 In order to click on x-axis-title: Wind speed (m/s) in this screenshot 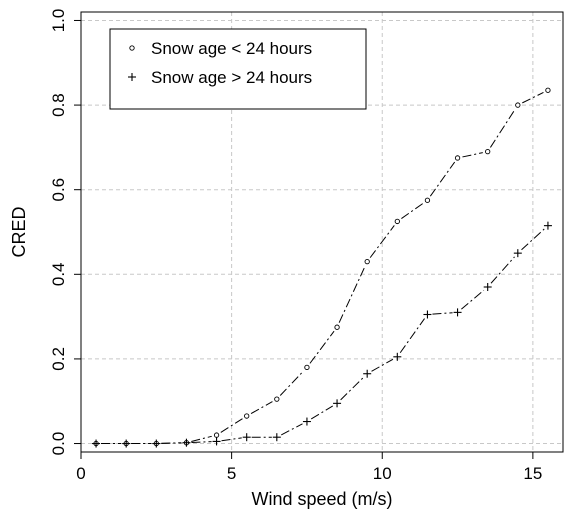, I will do `click(321, 499)`.